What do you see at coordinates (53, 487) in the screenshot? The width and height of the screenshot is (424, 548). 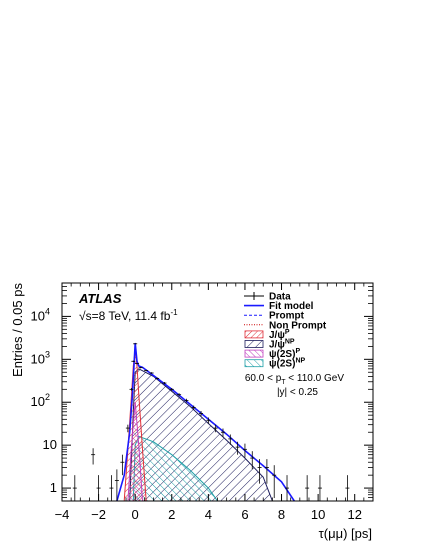 I see `y-tick-label: 1` at bounding box center [53, 487].